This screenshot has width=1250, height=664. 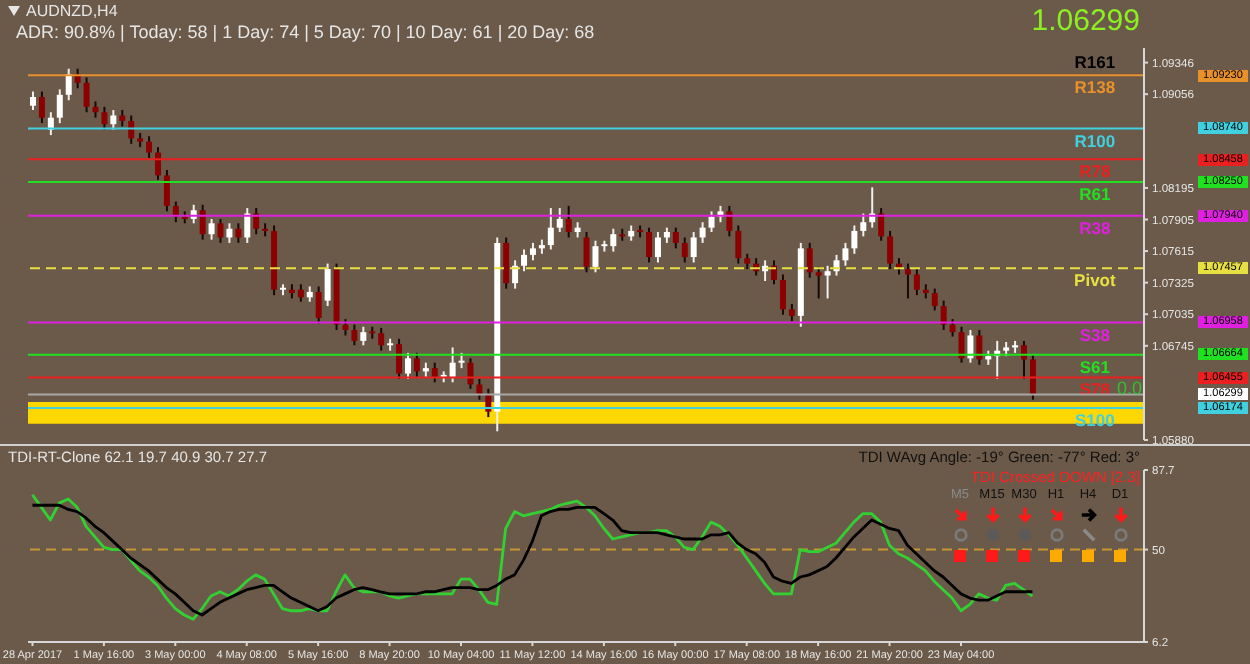 What do you see at coordinates (1095, 140) in the screenshot?
I see `ref-line-label: R100` at bounding box center [1095, 140].